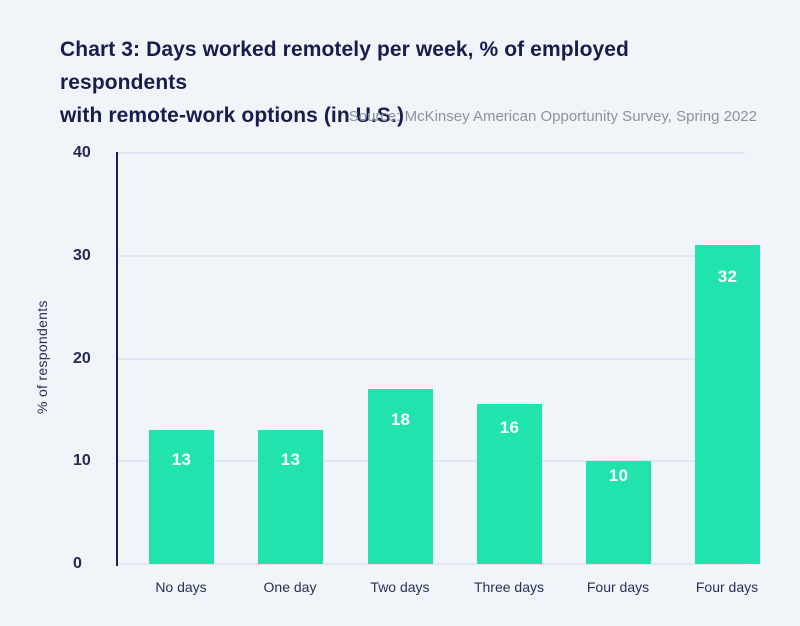 The height and width of the screenshot is (626, 800). What do you see at coordinates (509, 587) in the screenshot?
I see `x-tick-label-4: Three days` at bounding box center [509, 587].